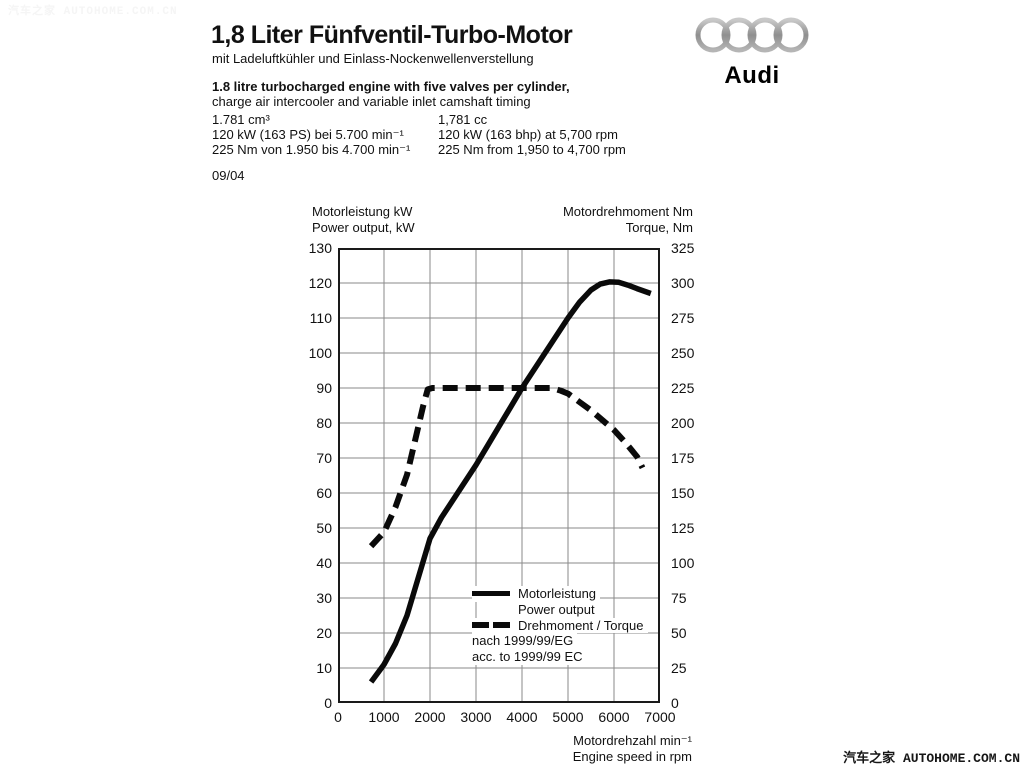 The image size is (1024, 768). Describe the element at coordinates (384, 717) in the screenshot. I see `x-axis-tick-label: 1000` at that location.